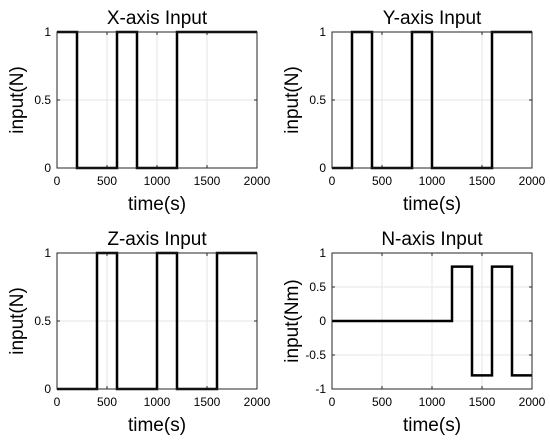 The width and height of the screenshot is (550, 447). I want to click on y-axis-label: input(Nm), so click(292, 320).